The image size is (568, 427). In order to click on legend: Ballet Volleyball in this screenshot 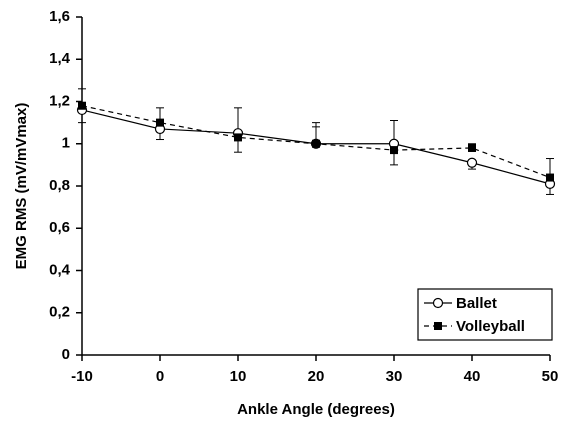, I will do `click(485, 314)`.